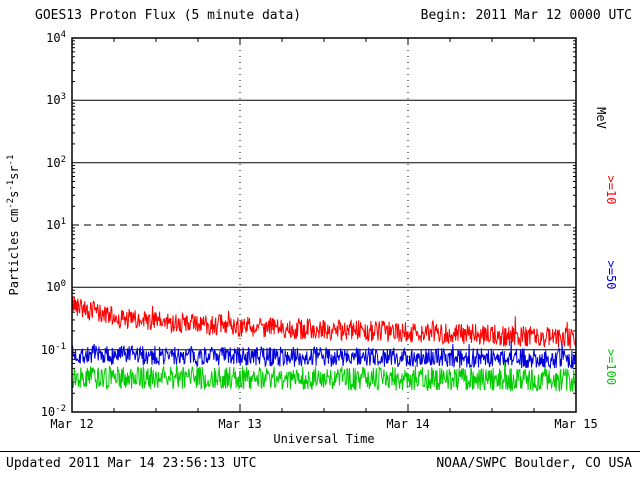 The image size is (640, 480). Describe the element at coordinates (534, 463) in the screenshot. I see `credit-text: NOAA/SWPC Boulder, CO USA` at that location.